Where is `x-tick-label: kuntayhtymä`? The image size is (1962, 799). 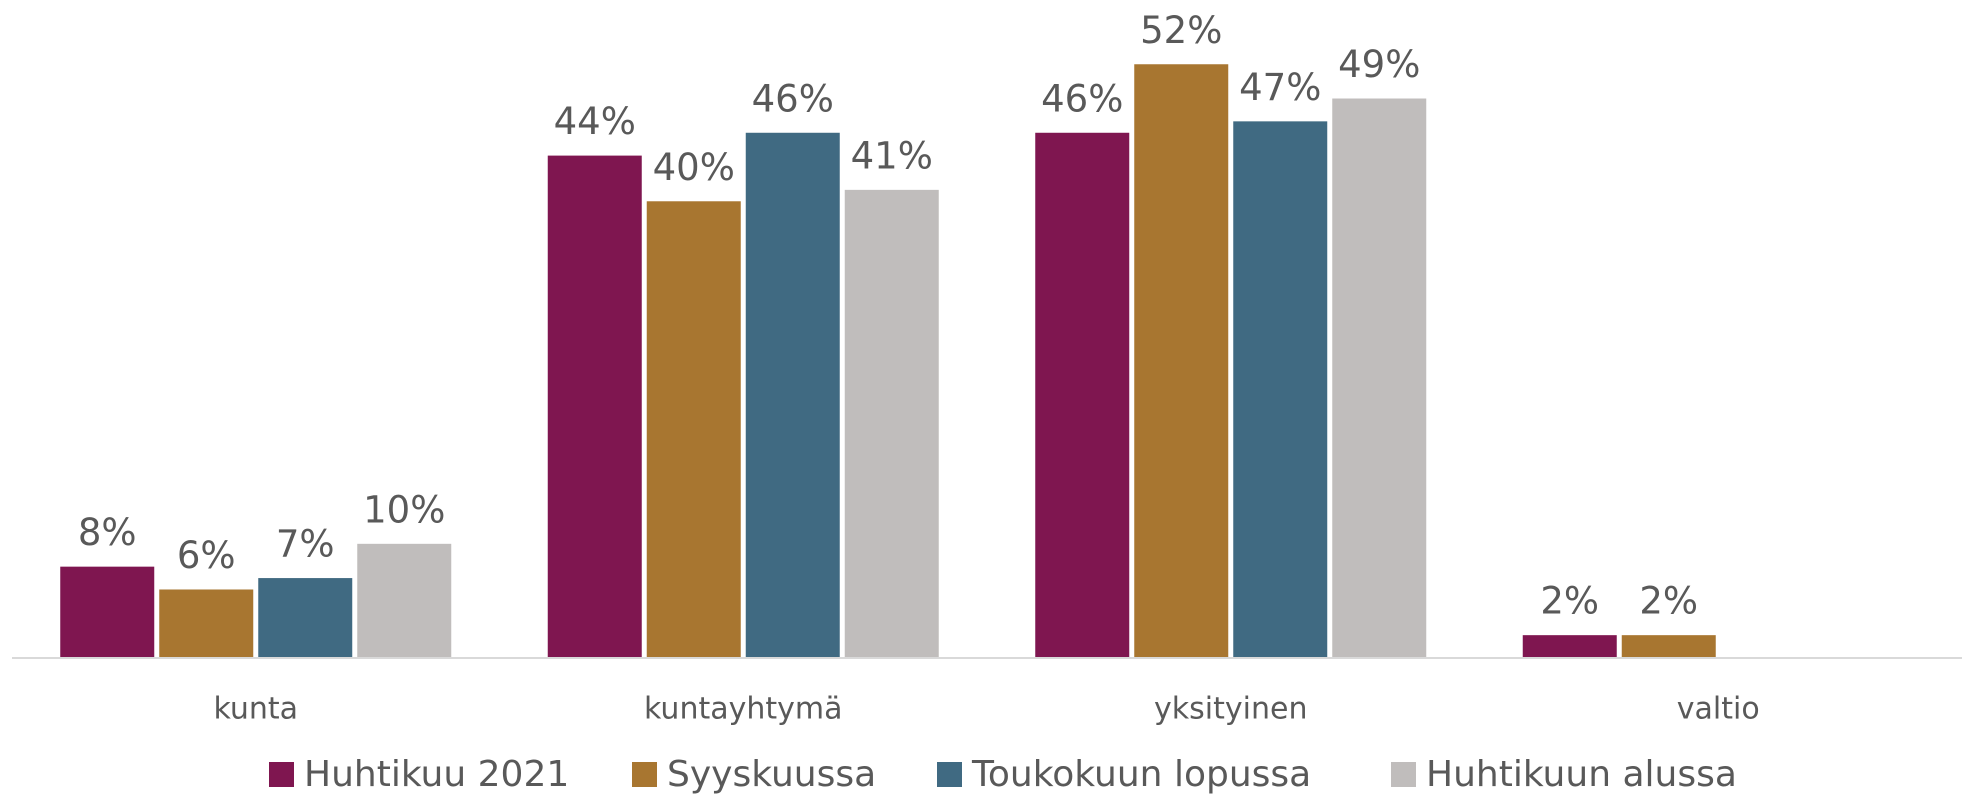
x-tick-label: kuntayhtymä is located at coordinates (743, 709).